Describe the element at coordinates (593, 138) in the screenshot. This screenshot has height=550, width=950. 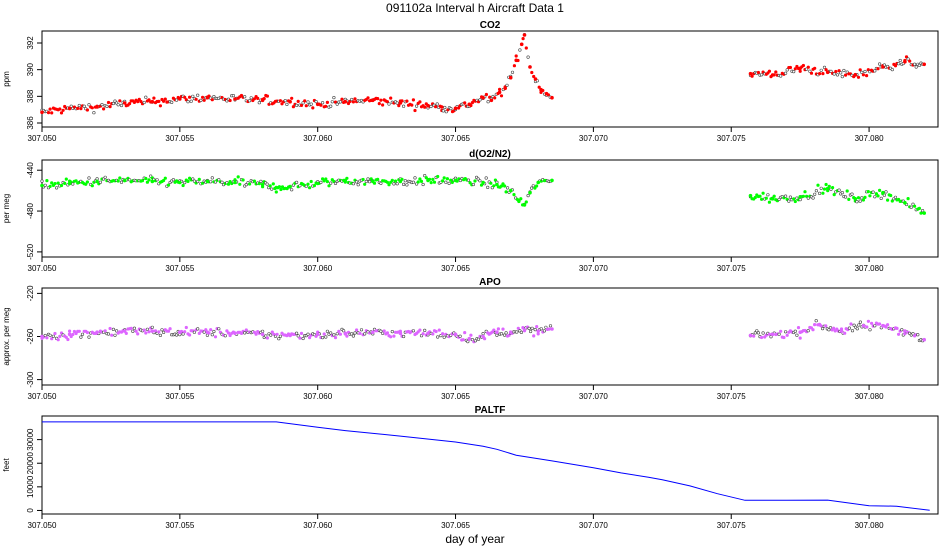
I see `co2-x-tick-label: 307.070` at that location.